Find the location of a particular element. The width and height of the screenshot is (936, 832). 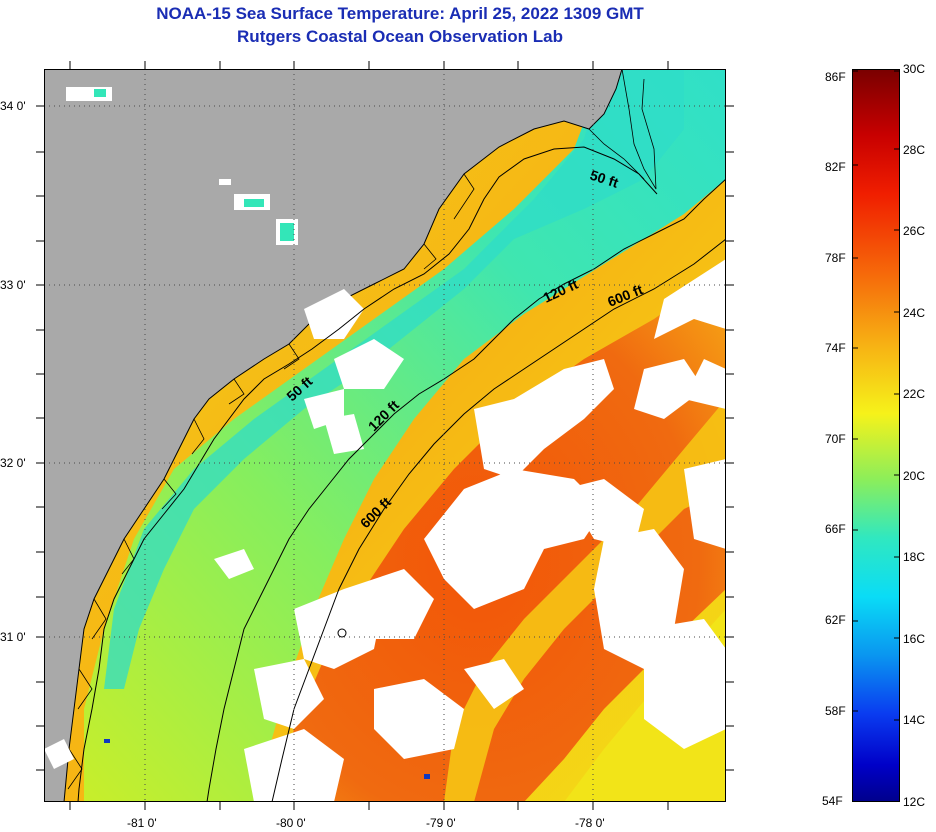

cb-f-74: 74F is located at coordinates (835, 348).